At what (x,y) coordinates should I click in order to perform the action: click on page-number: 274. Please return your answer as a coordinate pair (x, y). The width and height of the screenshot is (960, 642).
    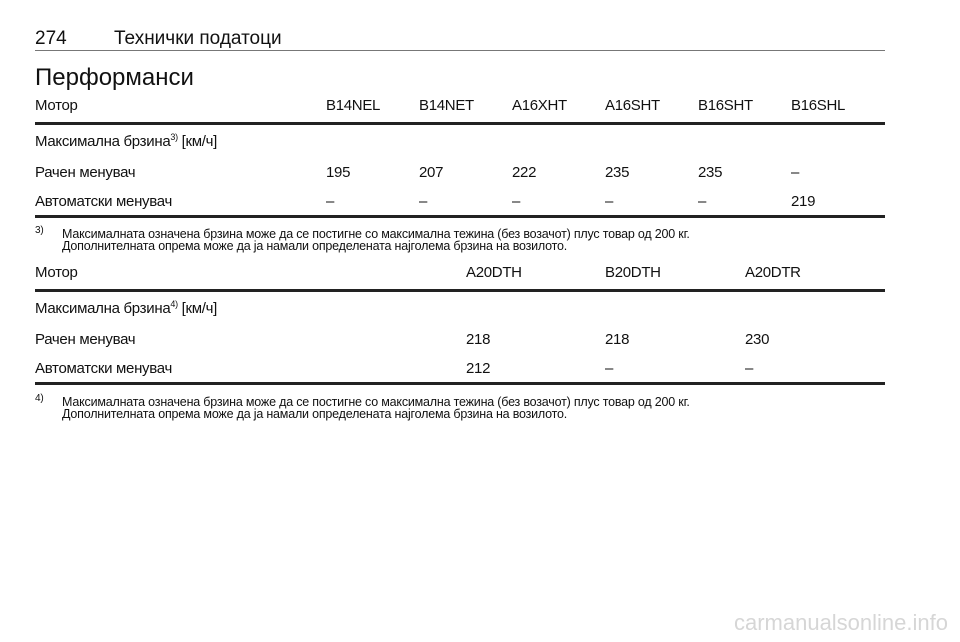
    Looking at the image, I should click on (51, 38).